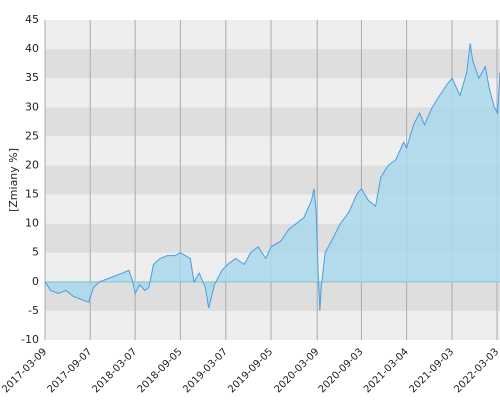 This screenshot has width=500, height=400. Describe the element at coordinates (386, 370) in the screenshot. I see `x-tick-label: 2021-03-04` at that location.